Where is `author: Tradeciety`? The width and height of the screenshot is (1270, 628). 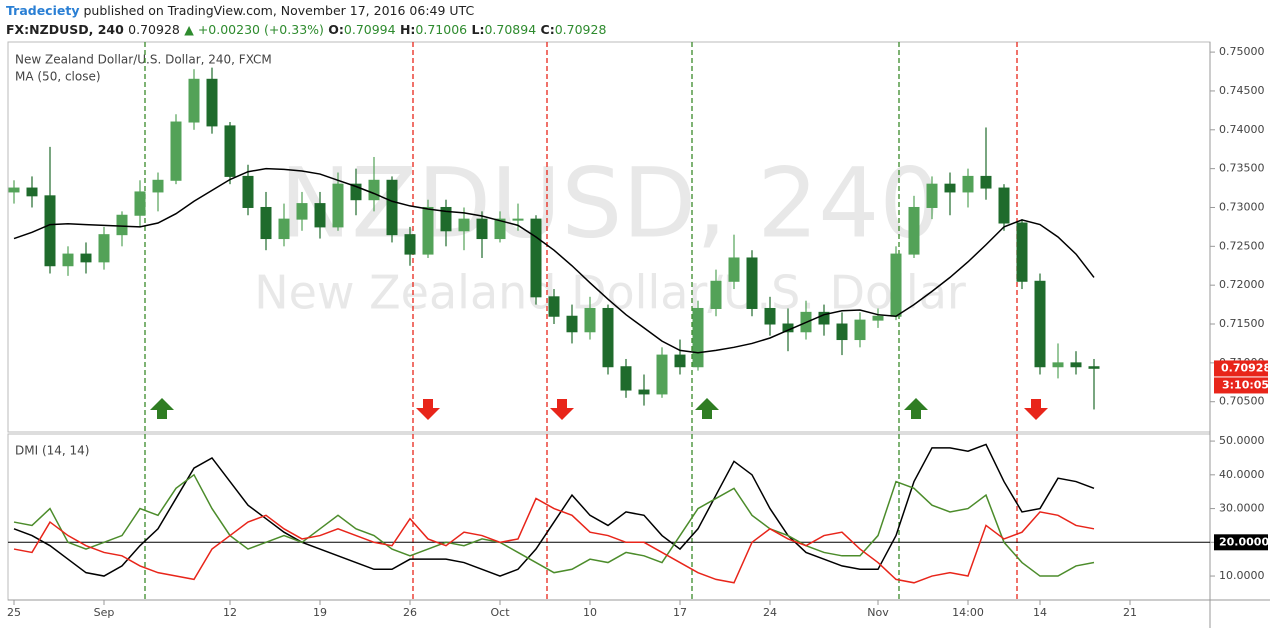 author: Tradeciety is located at coordinates (42, 10).